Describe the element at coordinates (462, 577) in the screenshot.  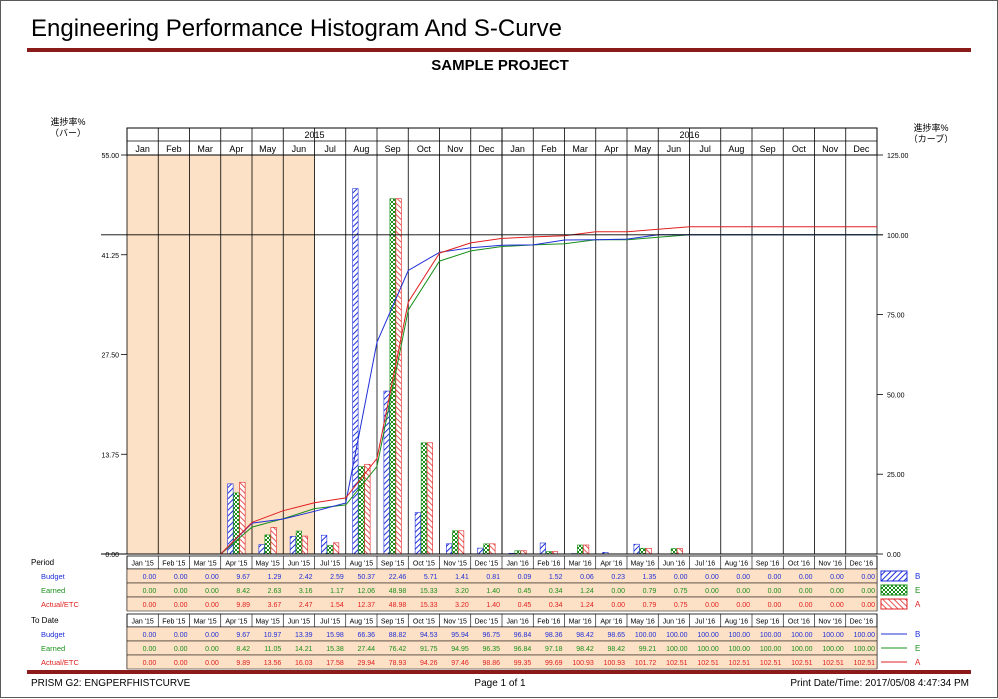
I see `period-budget-value: 1.41` at that location.